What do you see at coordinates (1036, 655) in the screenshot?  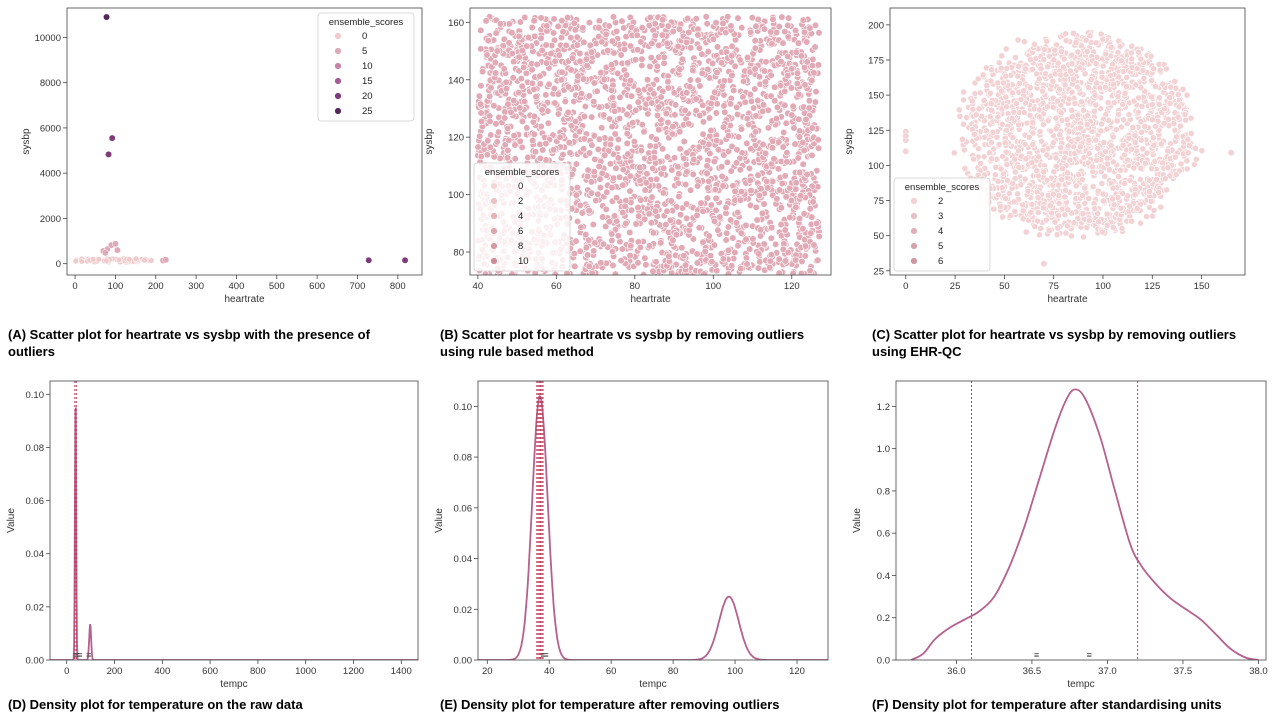 I see `rug-mark: ≡` at bounding box center [1036, 655].